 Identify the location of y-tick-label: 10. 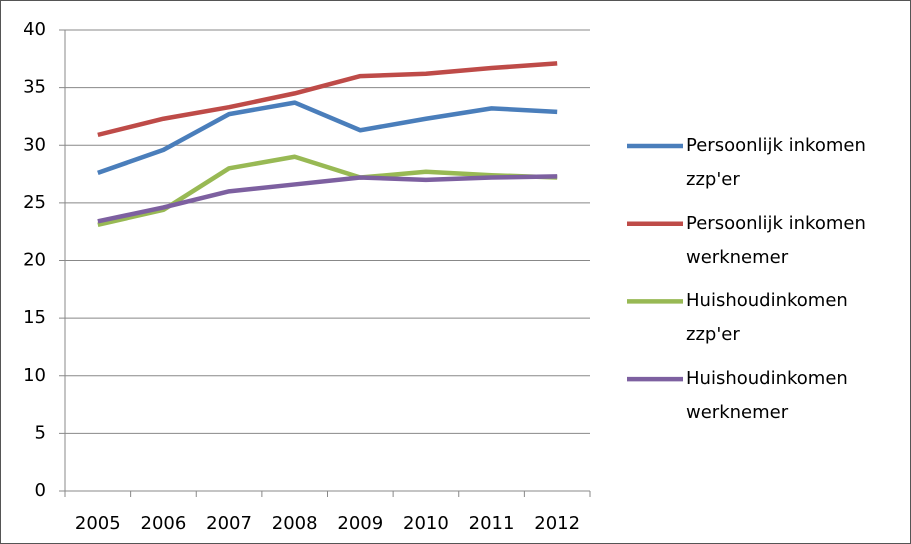
(34, 375).